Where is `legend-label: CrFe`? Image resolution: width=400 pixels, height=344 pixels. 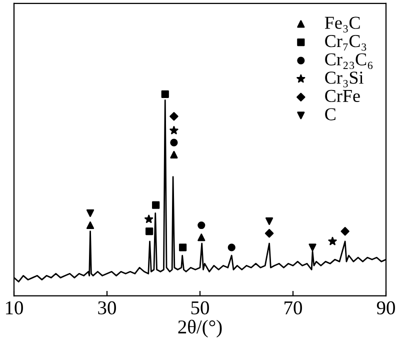
legend-label: CrFe is located at coordinates (342, 96).